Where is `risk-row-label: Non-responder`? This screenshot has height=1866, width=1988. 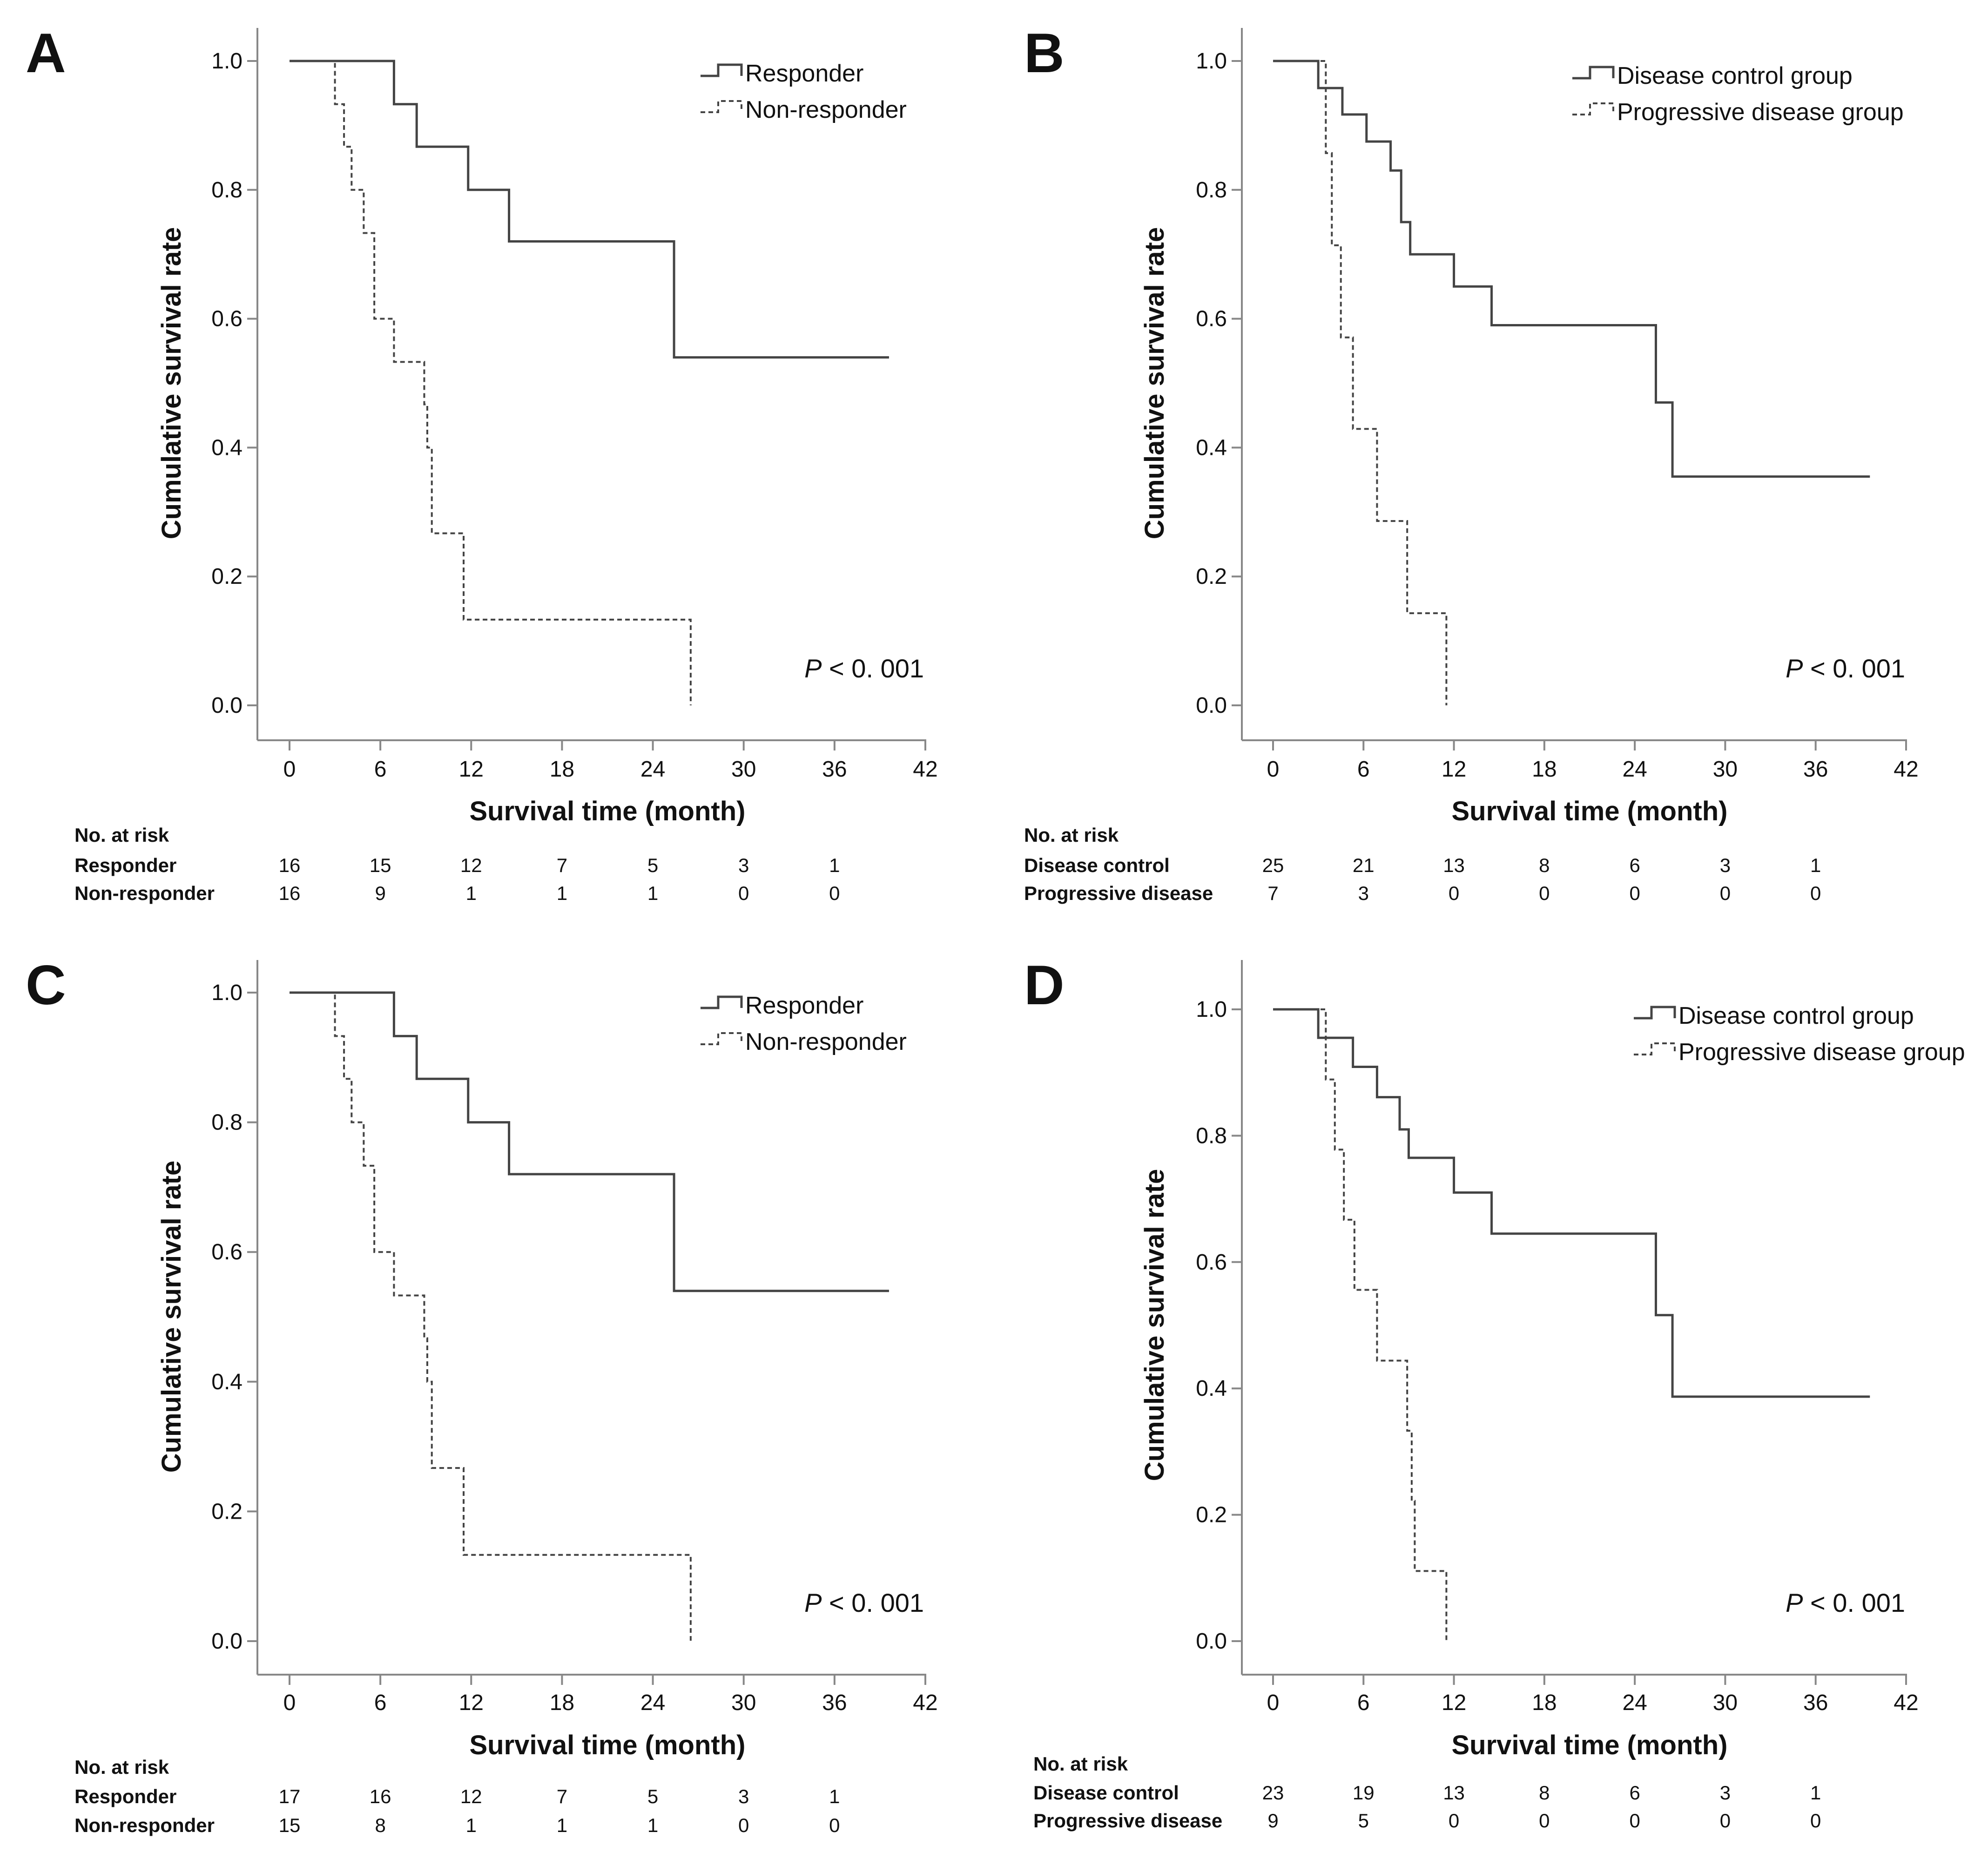 risk-row-label: Non-responder is located at coordinates (145, 1825).